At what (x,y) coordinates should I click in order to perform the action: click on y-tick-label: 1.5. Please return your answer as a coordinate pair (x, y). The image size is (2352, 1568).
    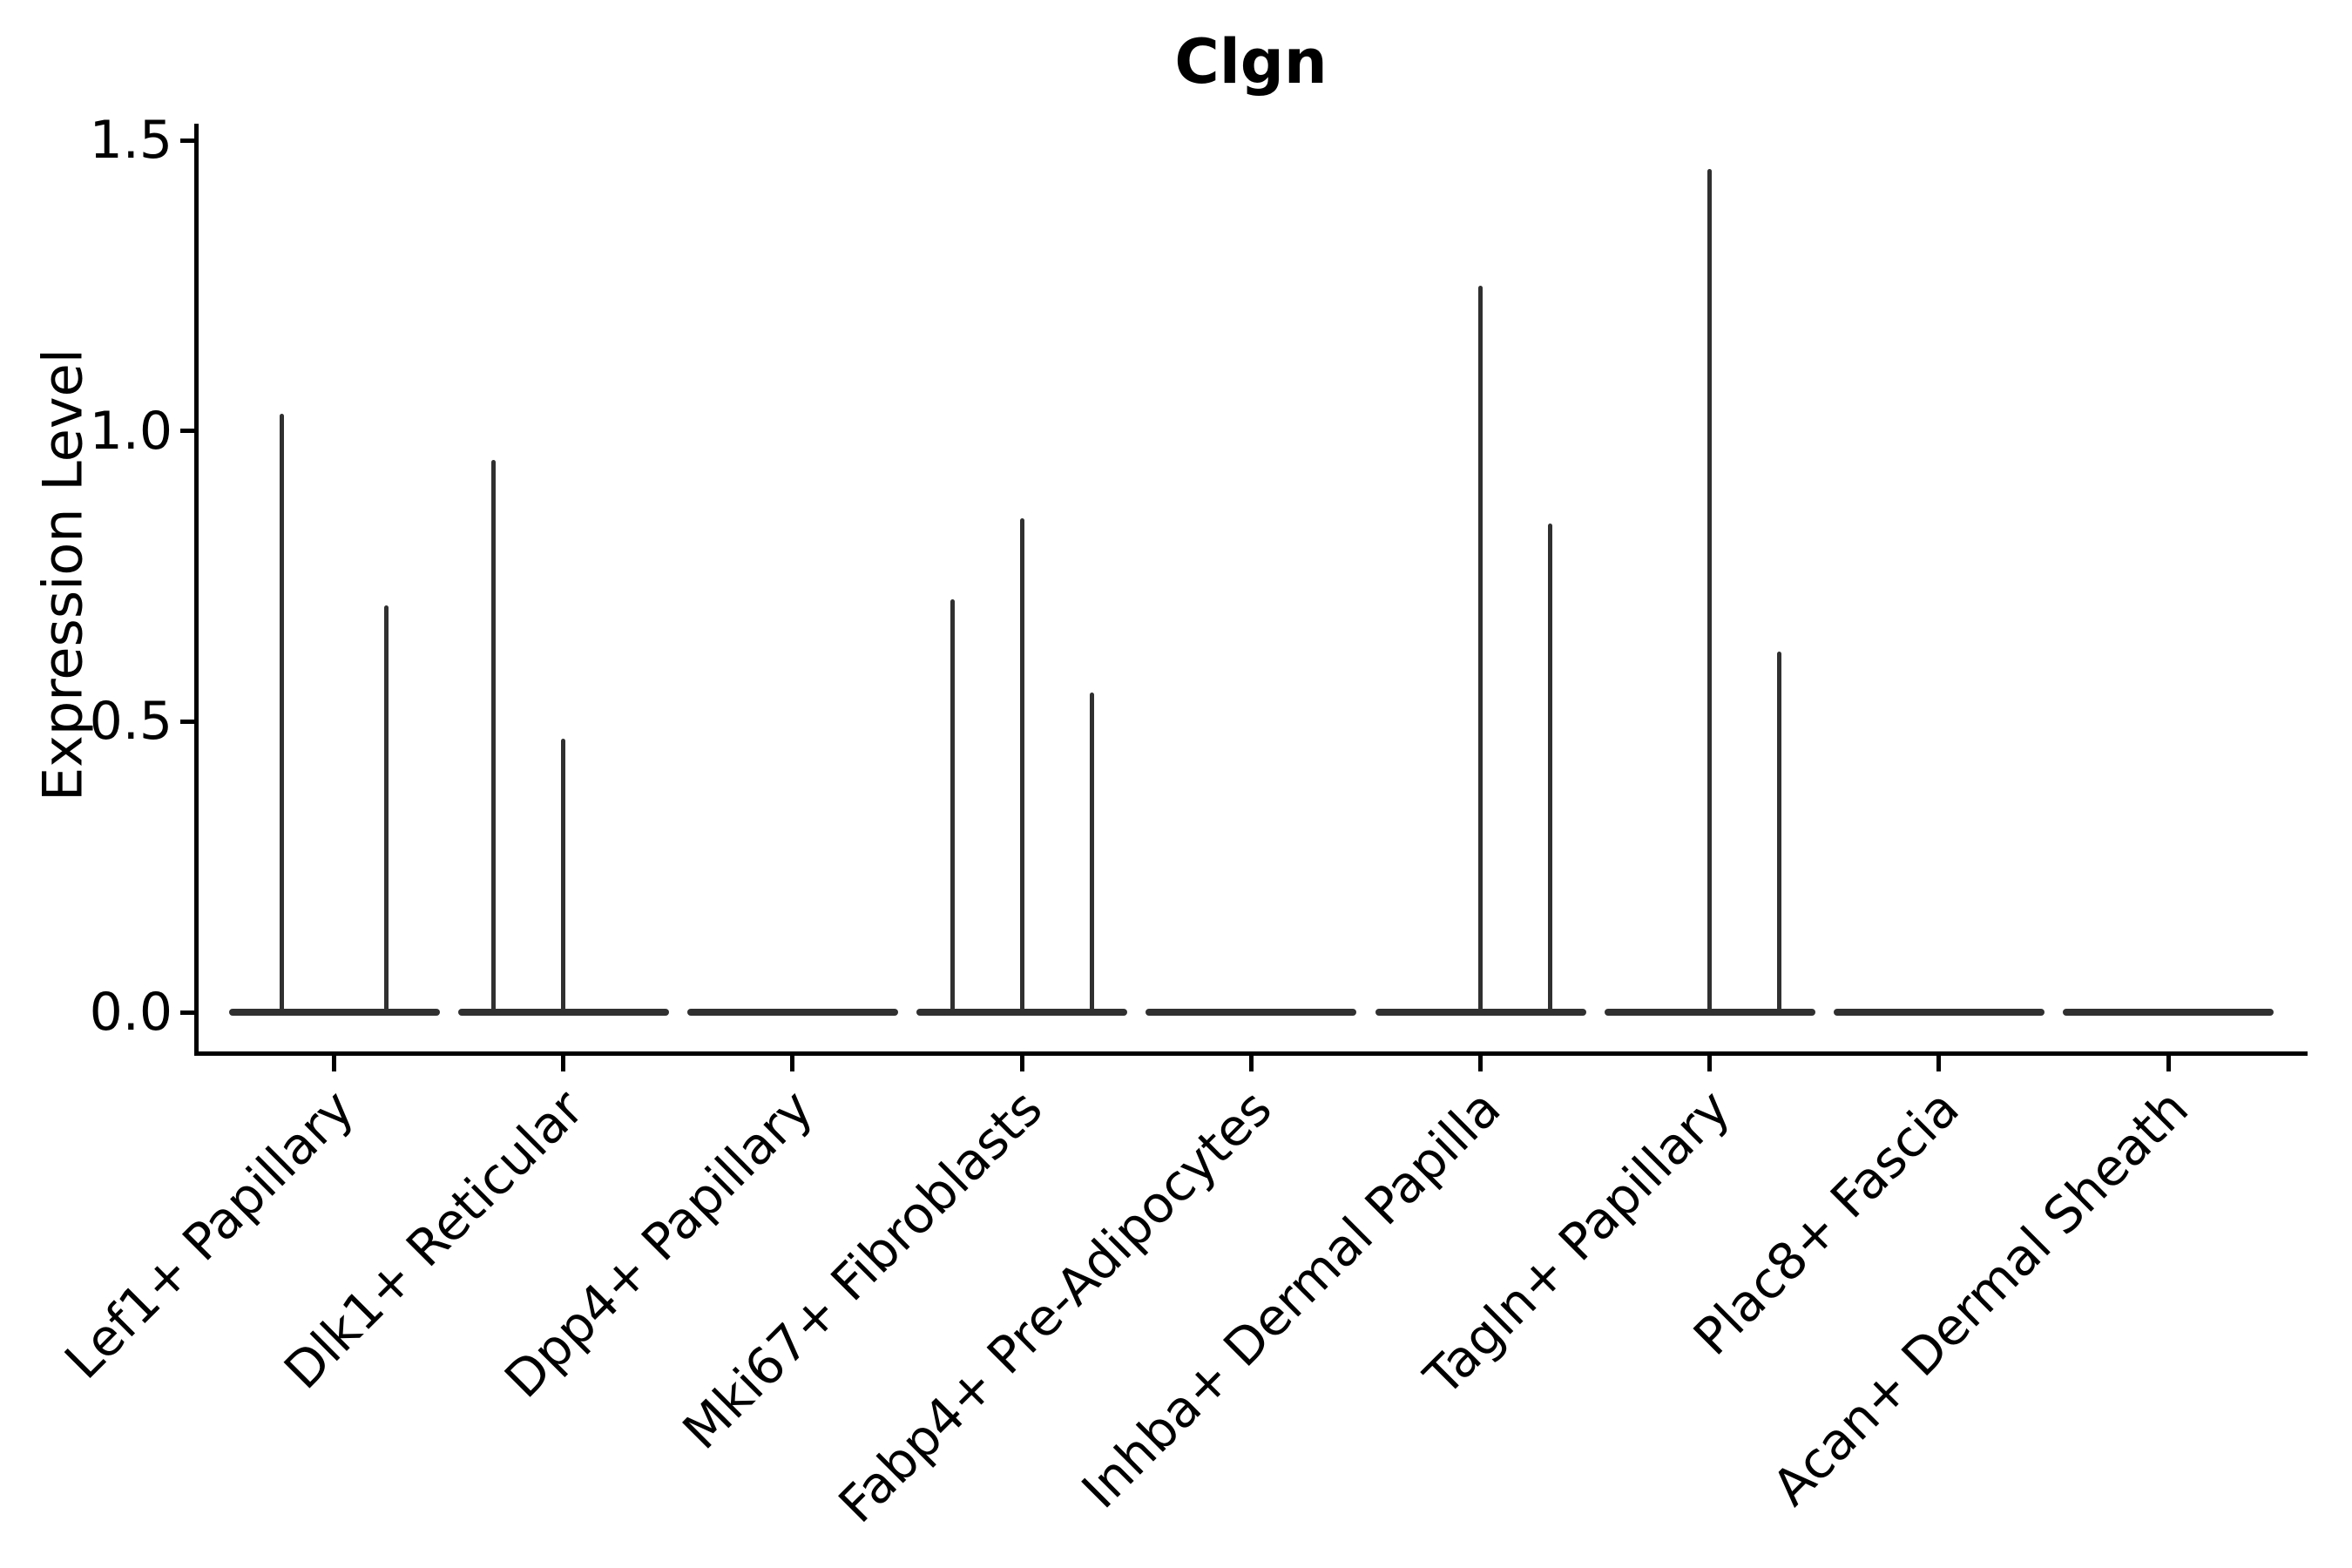
    Looking at the image, I should click on (130, 141).